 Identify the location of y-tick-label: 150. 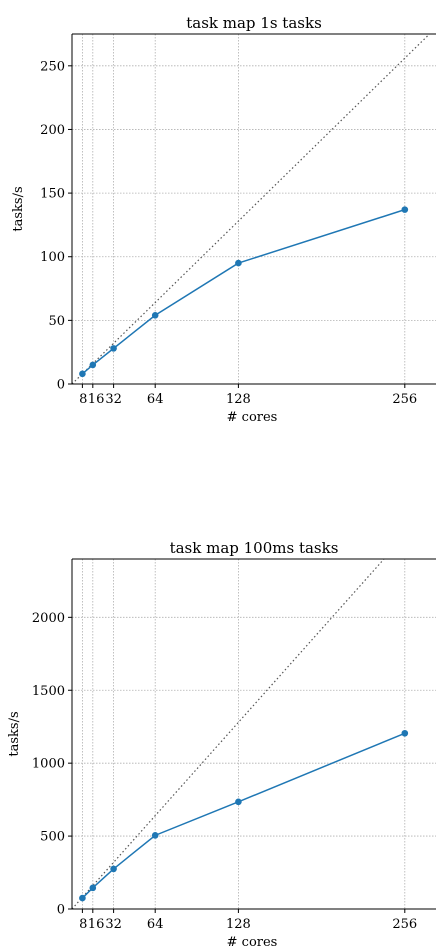
(52, 194).